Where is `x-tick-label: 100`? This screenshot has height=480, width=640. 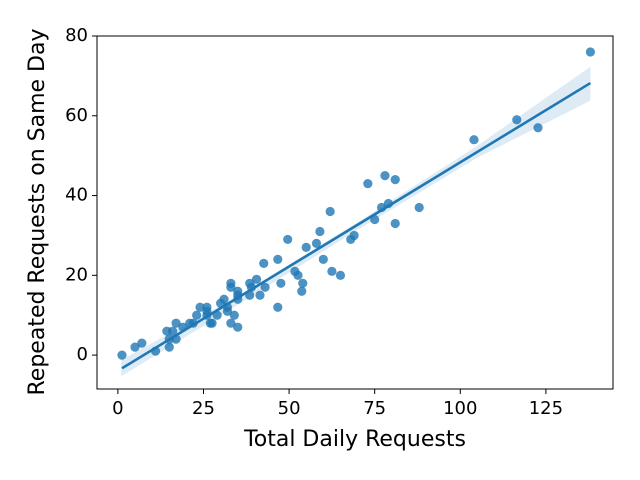
x-tick-label: 100 is located at coordinates (460, 408).